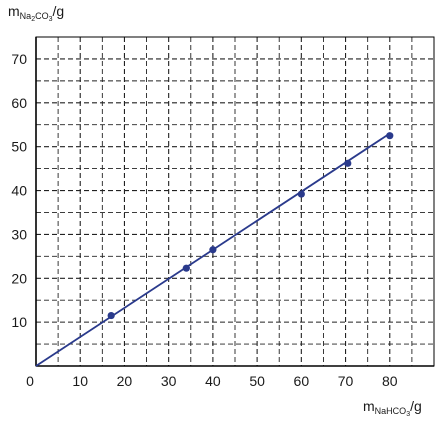 Image resolution: width=437 pixels, height=422 pixels. I want to click on x-tick-label: 40, so click(213, 381).